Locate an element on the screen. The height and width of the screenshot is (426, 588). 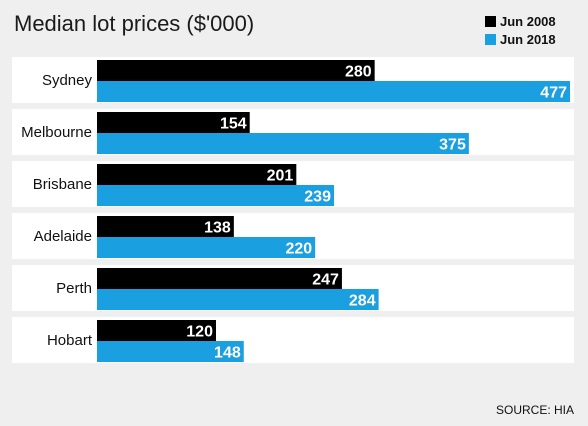
value-label-jun-2018-adelaide: 220 is located at coordinates (298, 249).